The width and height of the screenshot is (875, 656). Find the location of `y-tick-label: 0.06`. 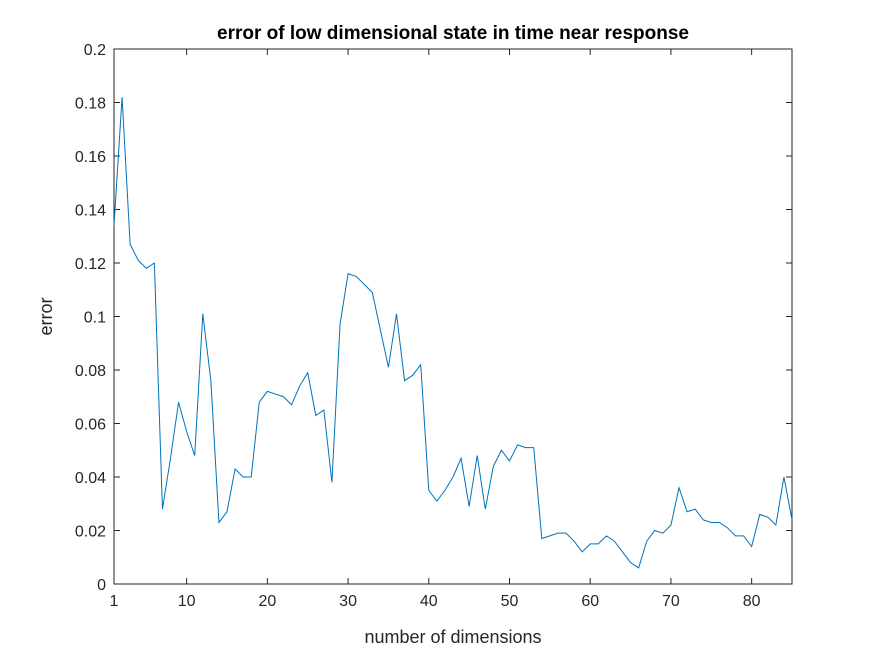

y-tick-label: 0.06 is located at coordinates (90, 425).